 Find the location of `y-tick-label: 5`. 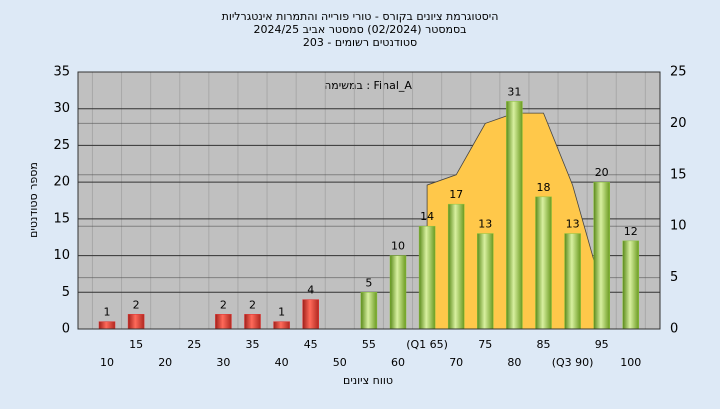

y-tick-label: 5 is located at coordinates (66, 292).